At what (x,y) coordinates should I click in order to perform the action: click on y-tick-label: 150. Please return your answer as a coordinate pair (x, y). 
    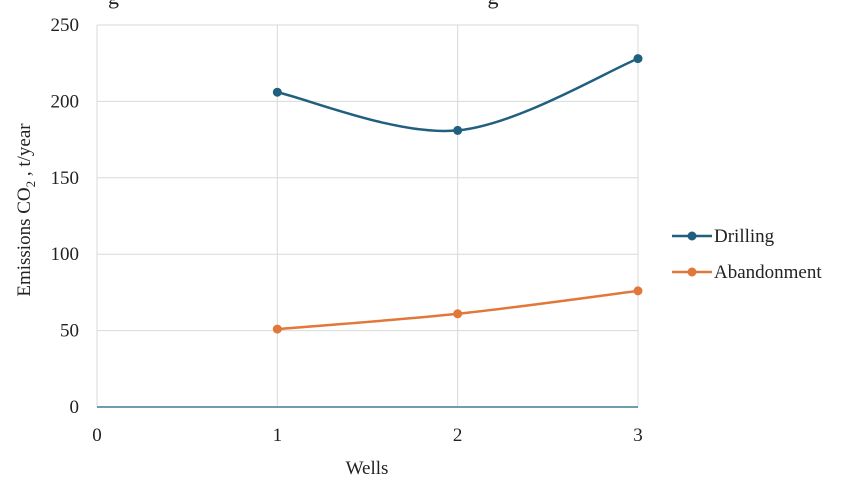
    Looking at the image, I should click on (65, 178).